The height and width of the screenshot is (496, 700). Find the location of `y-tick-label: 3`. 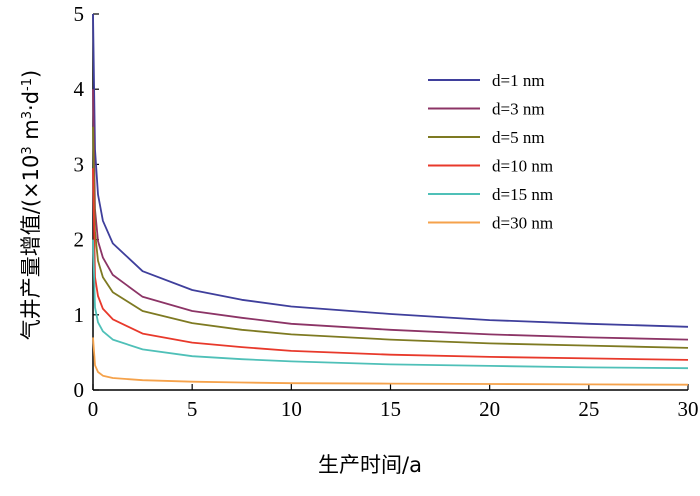

y-tick-label: 3 is located at coordinates (79, 164).